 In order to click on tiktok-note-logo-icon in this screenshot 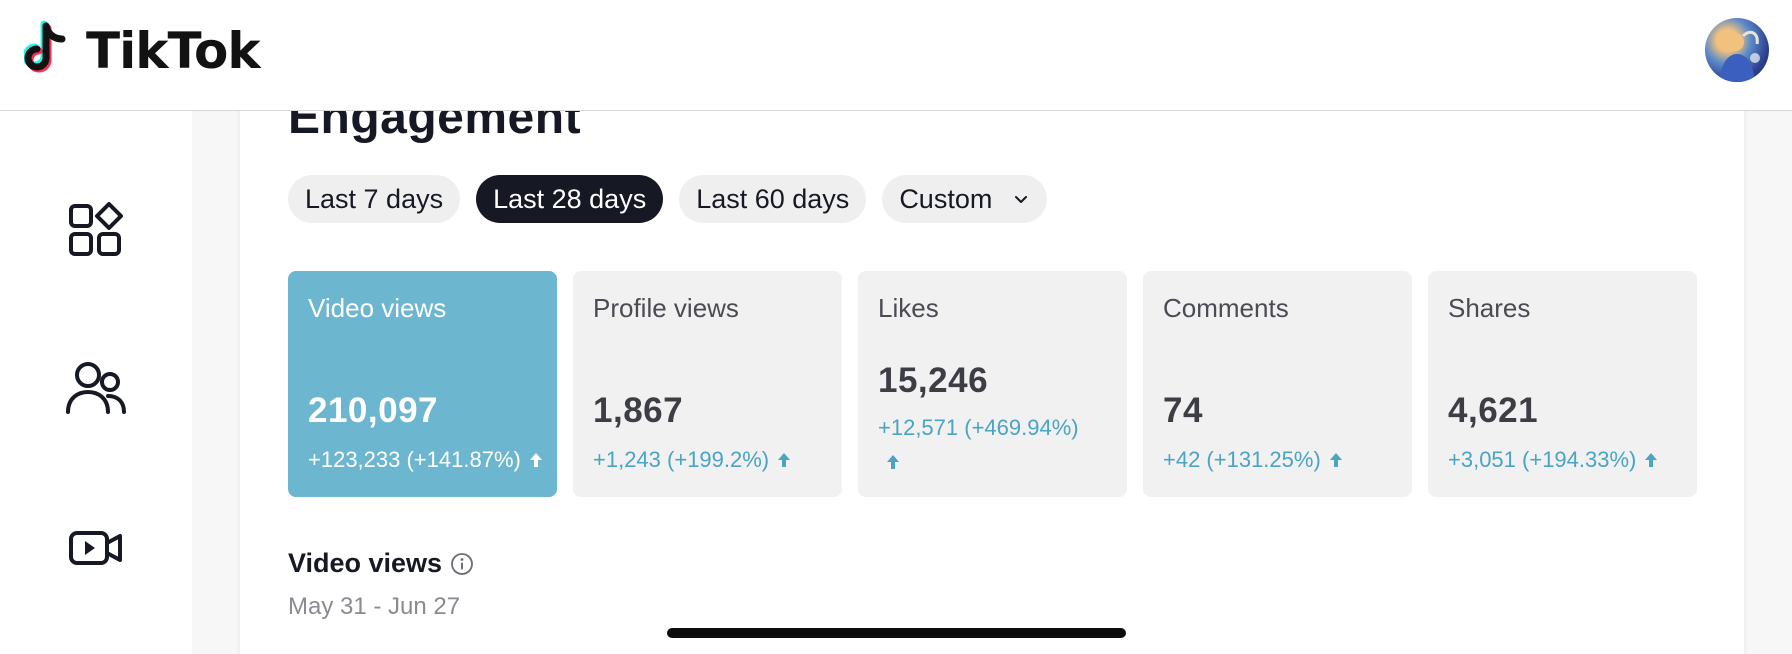, I will do `click(49, 50)`.